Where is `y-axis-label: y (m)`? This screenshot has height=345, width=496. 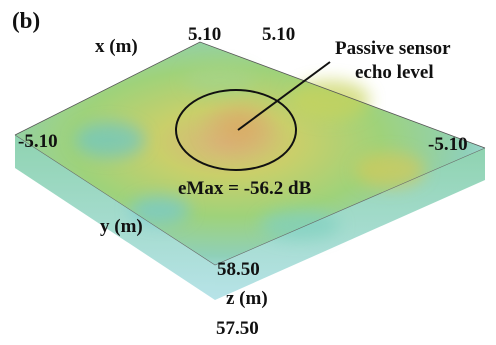
y-axis-label: y (m) is located at coordinates (121, 226).